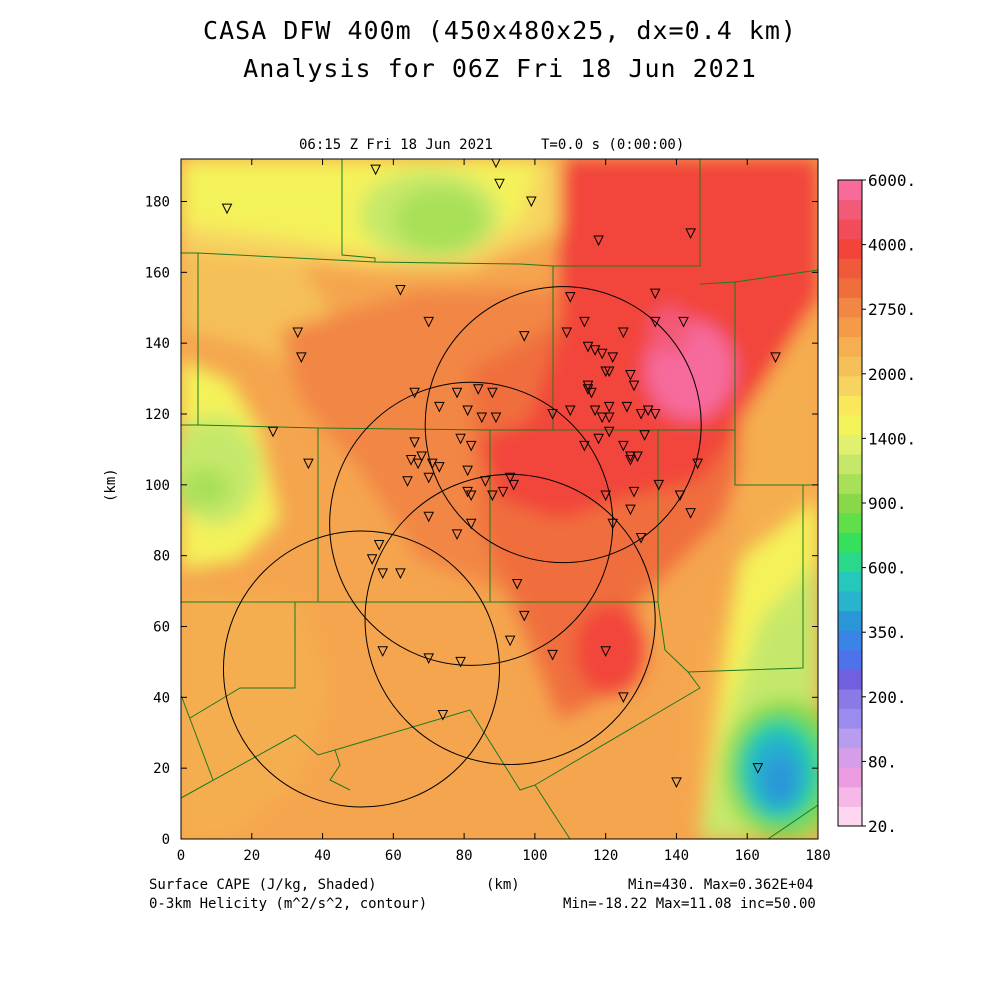  Describe the element at coordinates (263, 885) in the screenshot. I see `footer-field-1: Surface CAPE (J/kg, Shaded)` at that location.